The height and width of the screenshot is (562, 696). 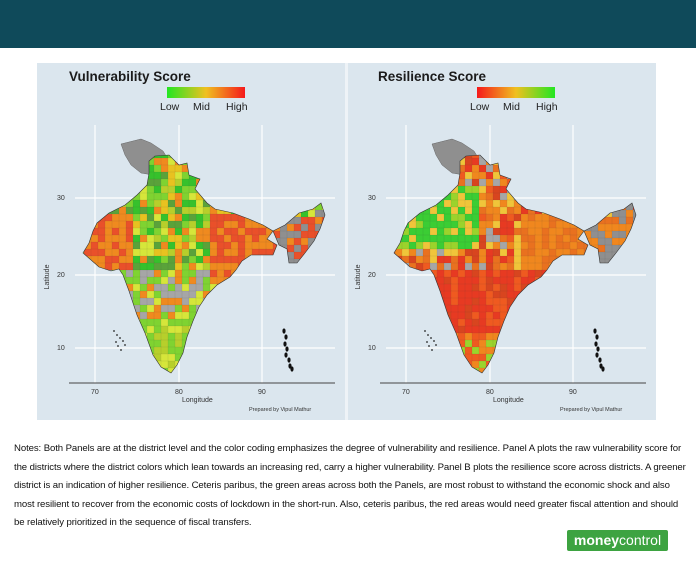 What do you see at coordinates (432, 76) in the screenshot?
I see `panel-title: Resilience Score` at bounding box center [432, 76].